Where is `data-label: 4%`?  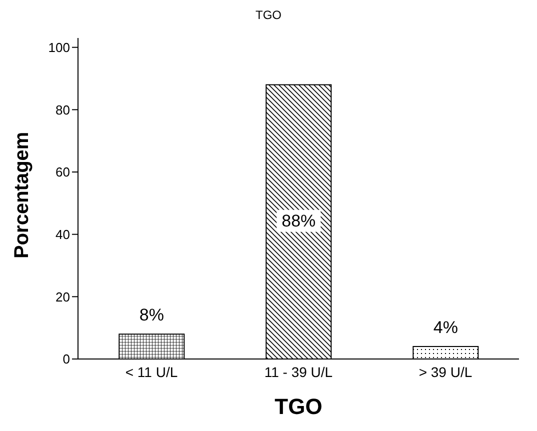
data-label: 4% is located at coordinates (445, 328).